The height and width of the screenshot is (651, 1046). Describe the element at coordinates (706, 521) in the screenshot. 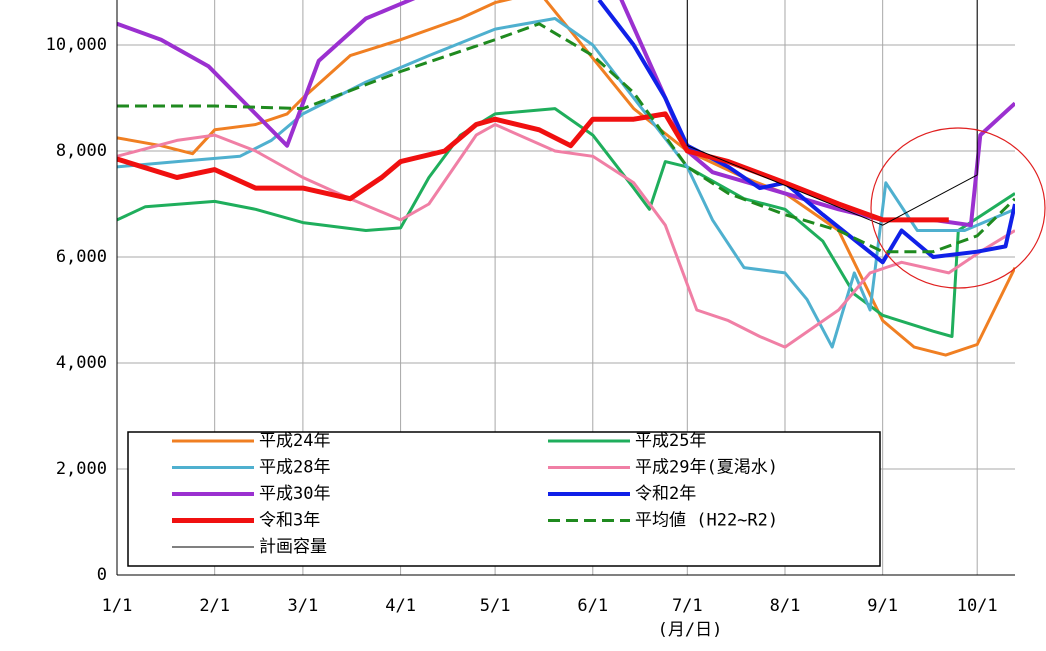

I see `legend-label: 平均値 (H22~R2)` at that location.